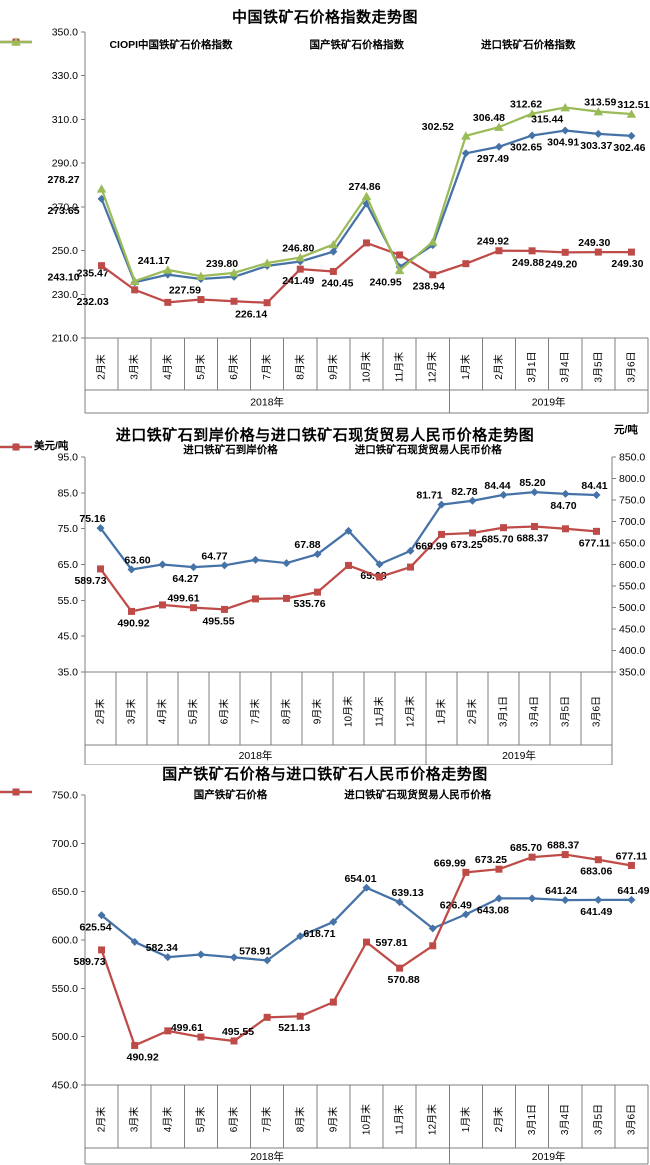 Image resolution: width=650 pixels, height=1165 pixels. Describe the element at coordinates (337, 283) in the screenshot. I see `data-point-label: 240.45` at that location.